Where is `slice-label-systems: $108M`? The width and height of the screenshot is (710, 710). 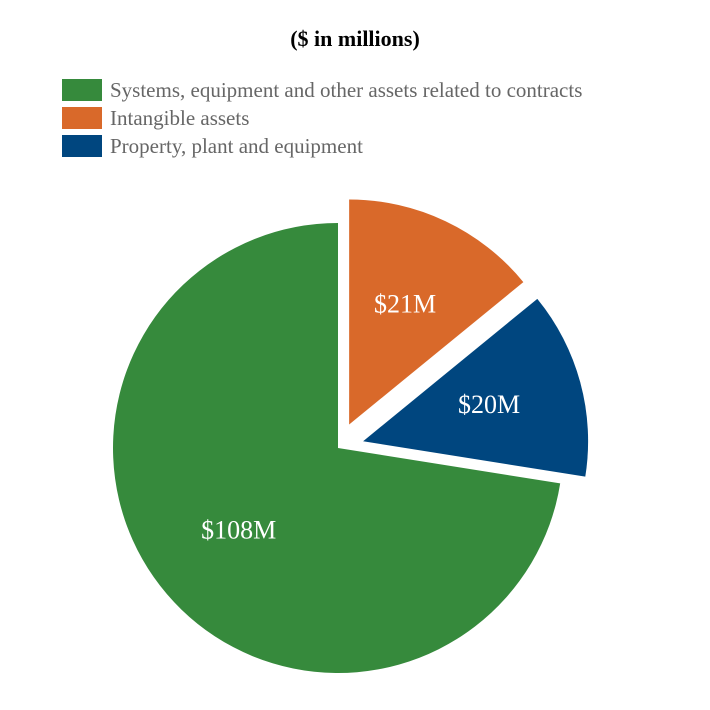 slice-label-systems: $108M is located at coordinates (238, 530).